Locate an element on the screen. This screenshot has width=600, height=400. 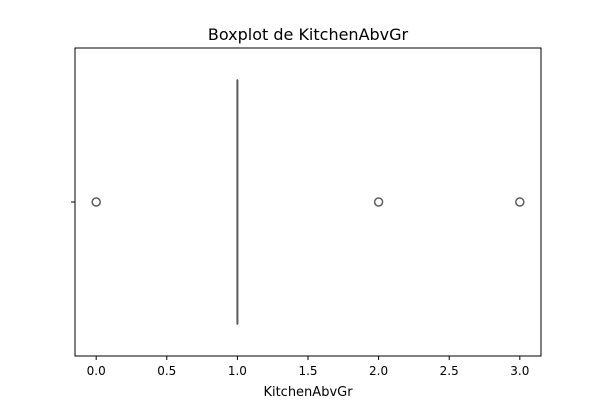
x-tick-label: 2.5 is located at coordinates (449, 371).